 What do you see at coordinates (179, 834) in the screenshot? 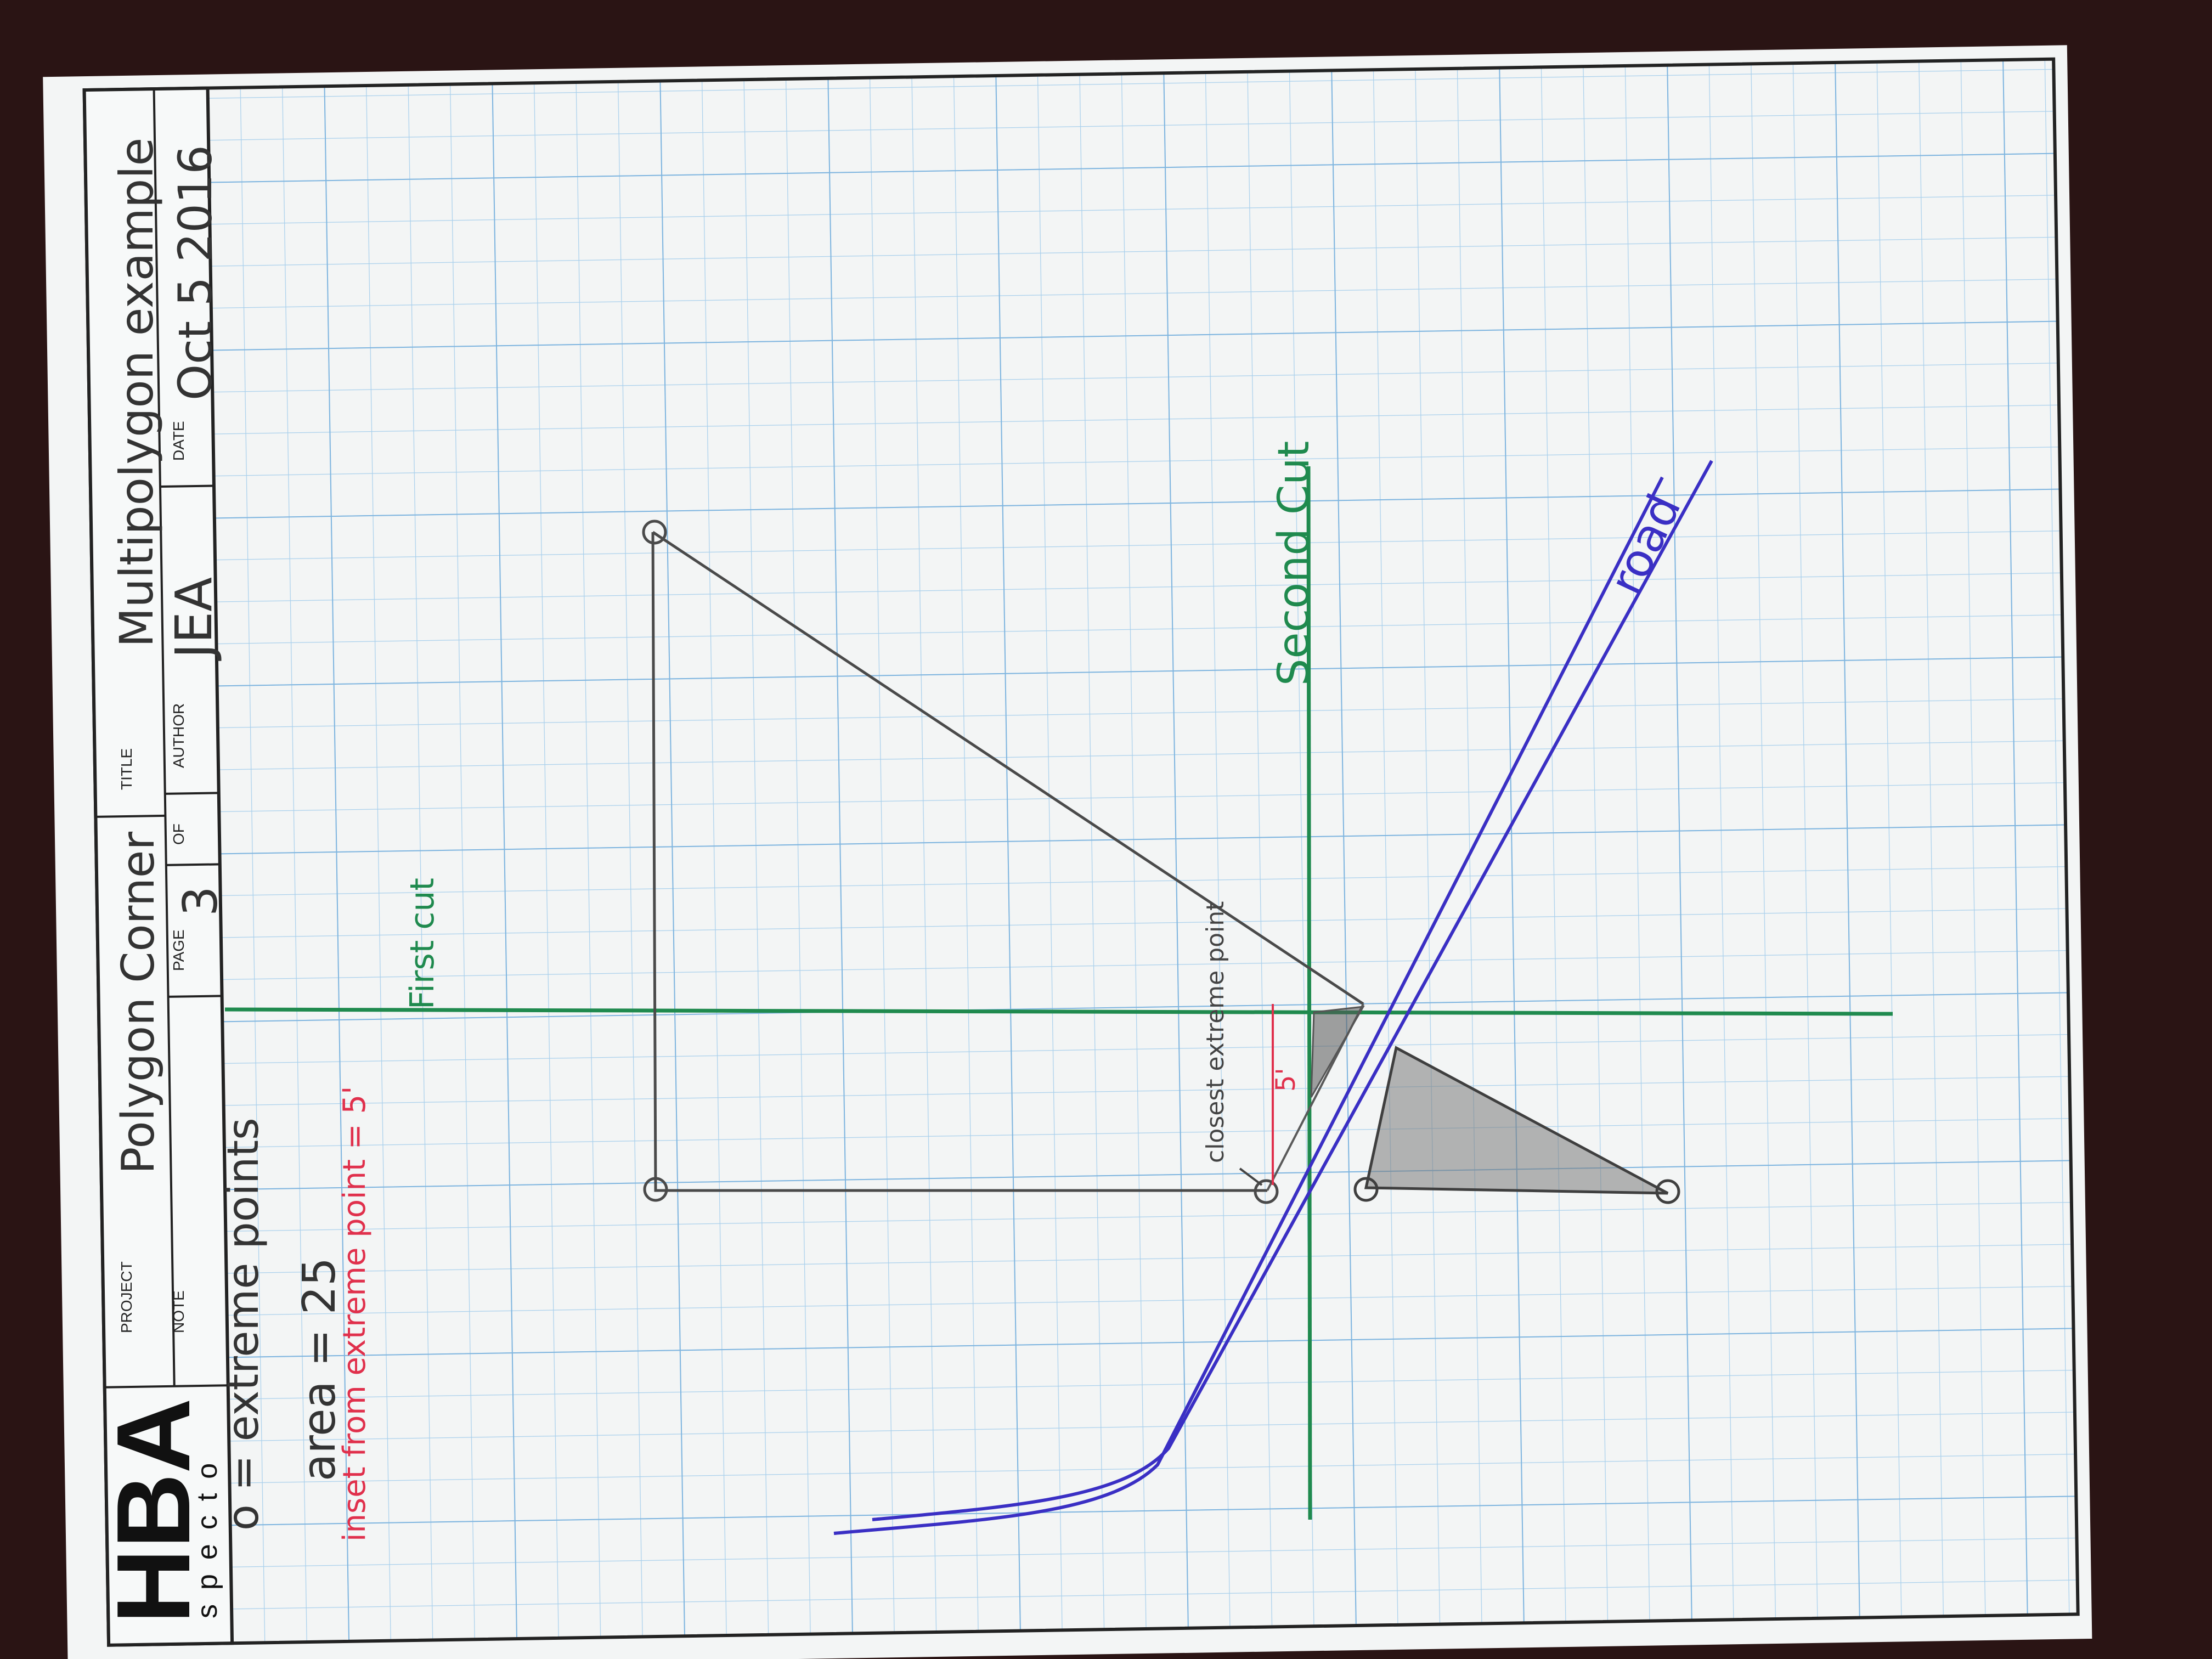
I see `of-label: OF` at bounding box center [179, 834].